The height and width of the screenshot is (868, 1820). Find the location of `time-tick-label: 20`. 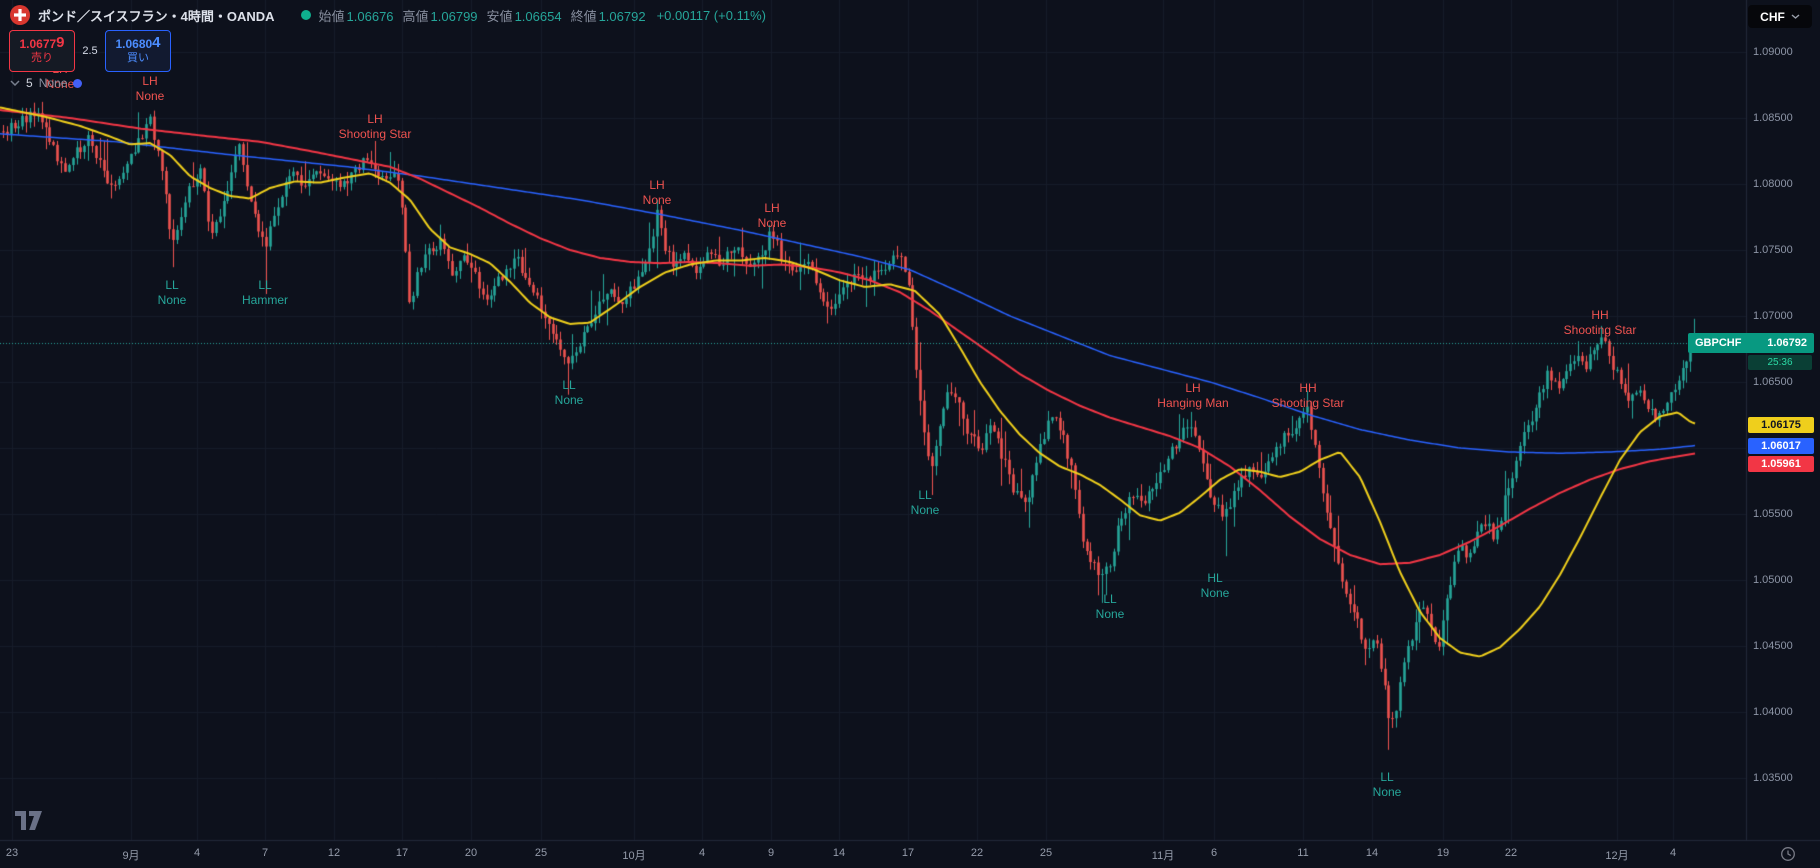

time-tick-label: 20 is located at coordinates (471, 853).